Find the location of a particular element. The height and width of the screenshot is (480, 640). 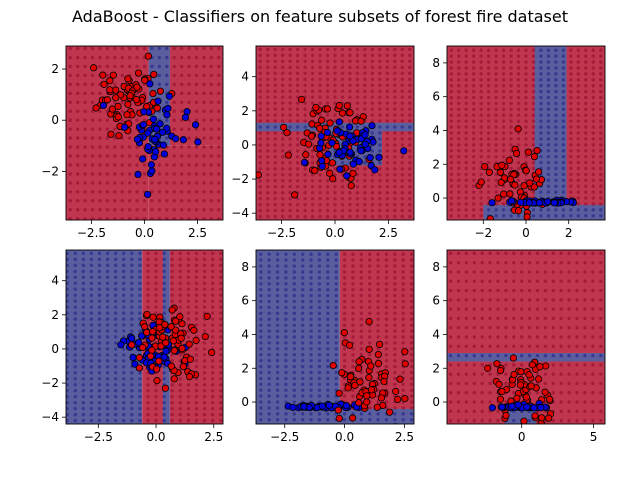

y-tick-label: 0 is located at coordinates (55, 120).